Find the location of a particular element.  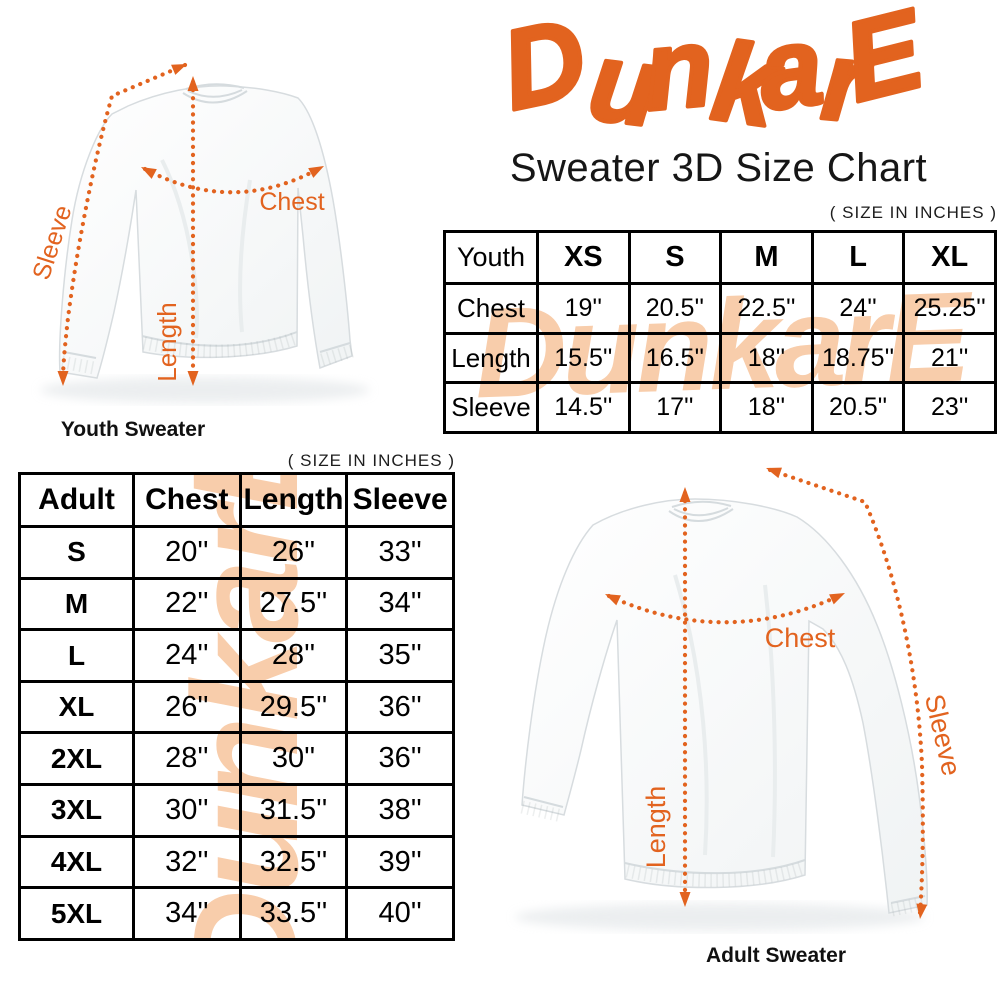

cell: 23'' is located at coordinates (949, 407).